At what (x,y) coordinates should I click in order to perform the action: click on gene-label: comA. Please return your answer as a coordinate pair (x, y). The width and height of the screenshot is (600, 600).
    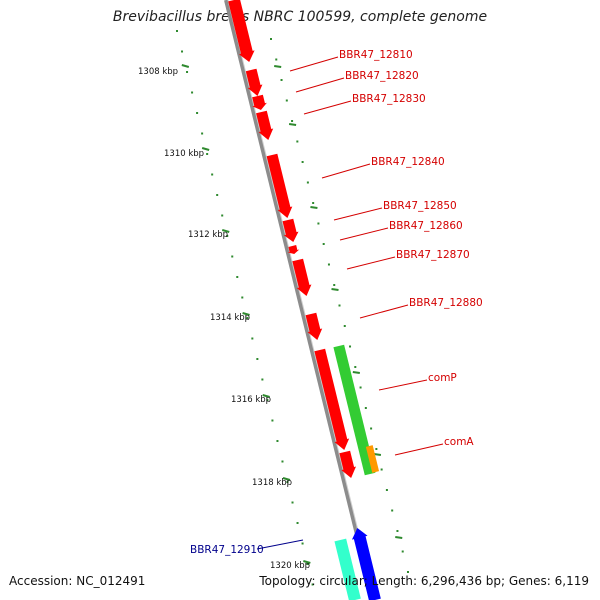
    Looking at the image, I should click on (459, 442).